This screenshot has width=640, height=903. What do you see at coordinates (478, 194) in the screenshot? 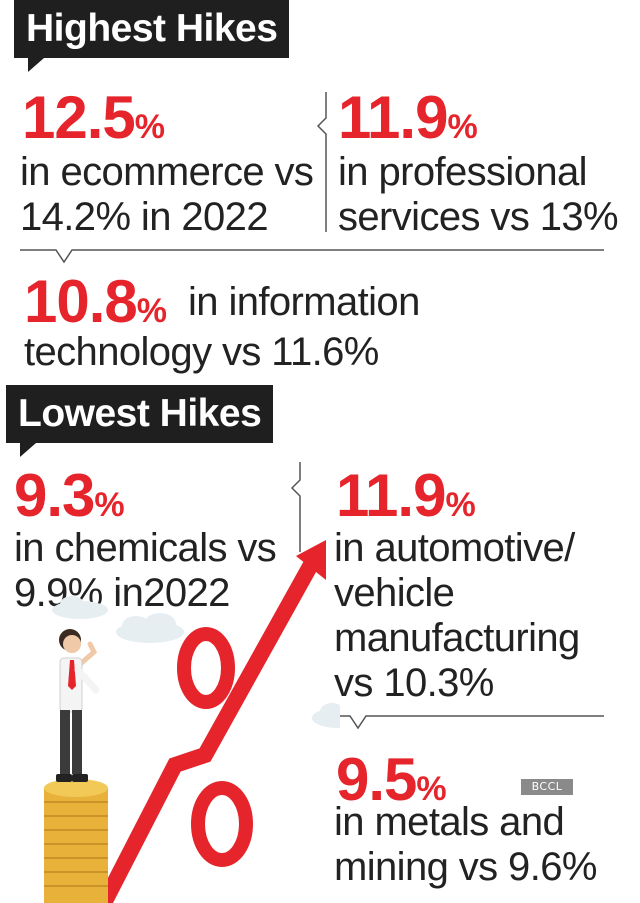
I see `highest-item-2-desc: in professional services vs 13%` at bounding box center [478, 194].